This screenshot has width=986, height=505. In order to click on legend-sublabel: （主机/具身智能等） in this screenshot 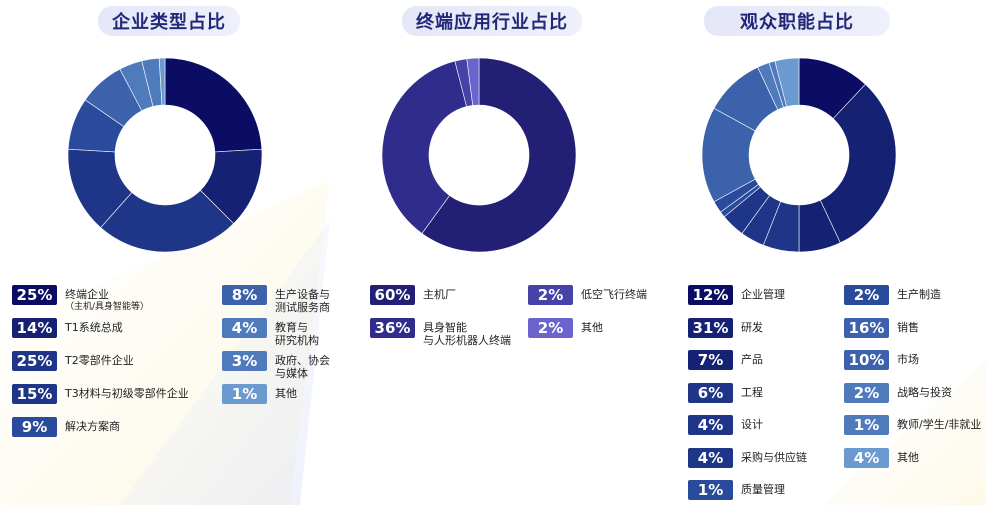, I will do `click(107, 307)`.